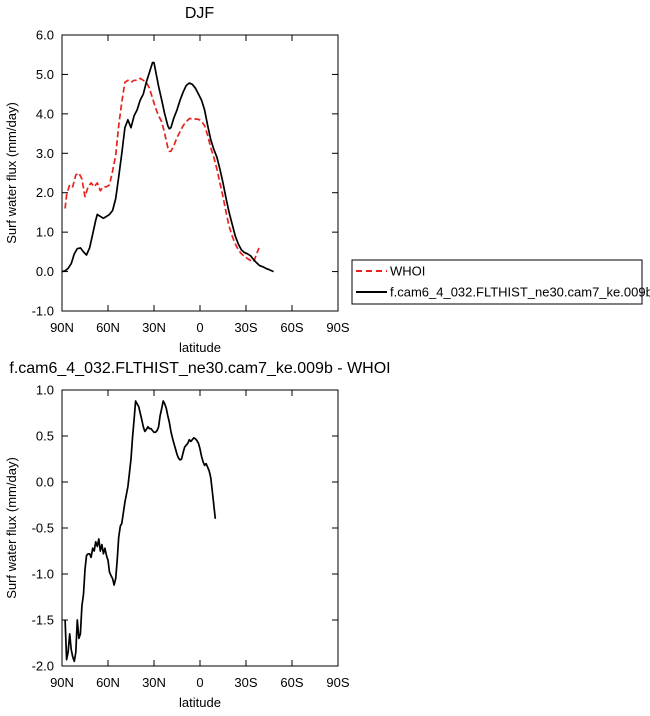  Describe the element at coordinates (45, 74) in the screenshot. I see `top-y-tick-label: 5.0` at that location.